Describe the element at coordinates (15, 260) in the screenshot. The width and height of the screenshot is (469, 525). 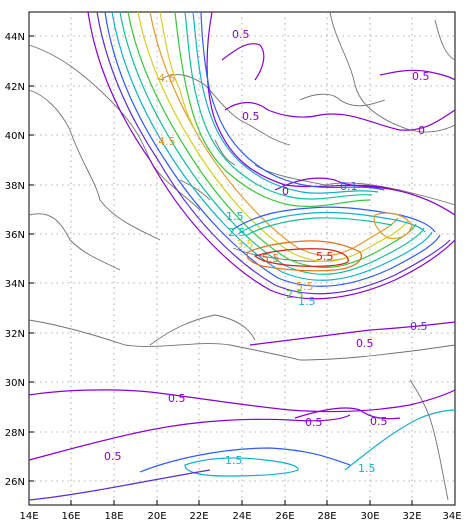
I see `y-axis-labels: 44N 42N 40N 38N 36N 34N 32N 30N 28N 26N` at that location.